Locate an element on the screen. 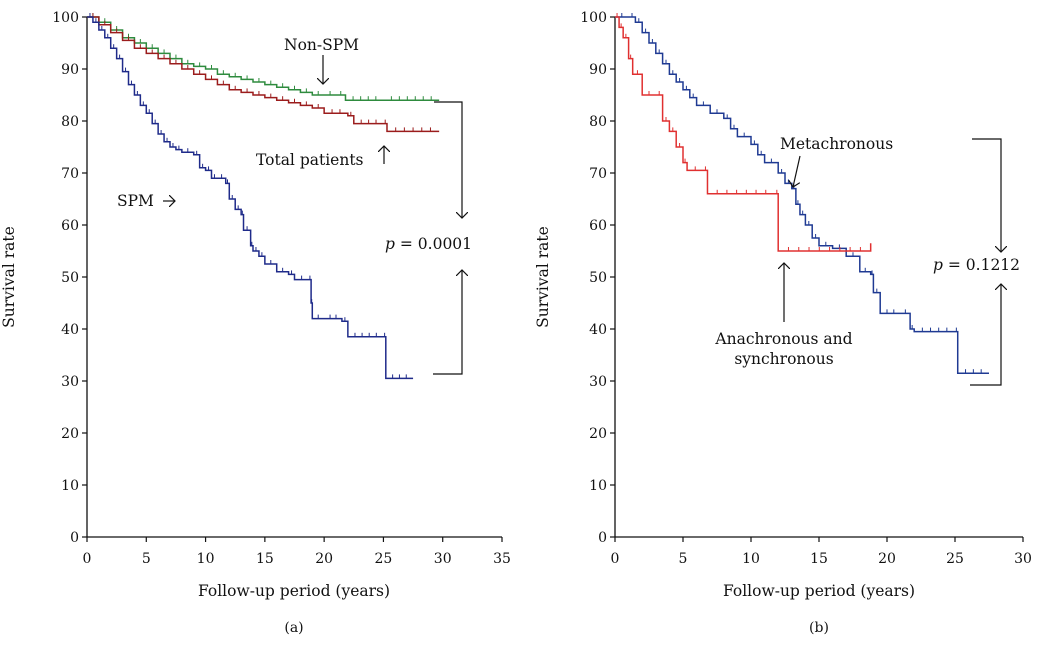 This screenshot has width=1037, height=649. series-label-metachronous: Metachronous is located at coordinates (836, 144).